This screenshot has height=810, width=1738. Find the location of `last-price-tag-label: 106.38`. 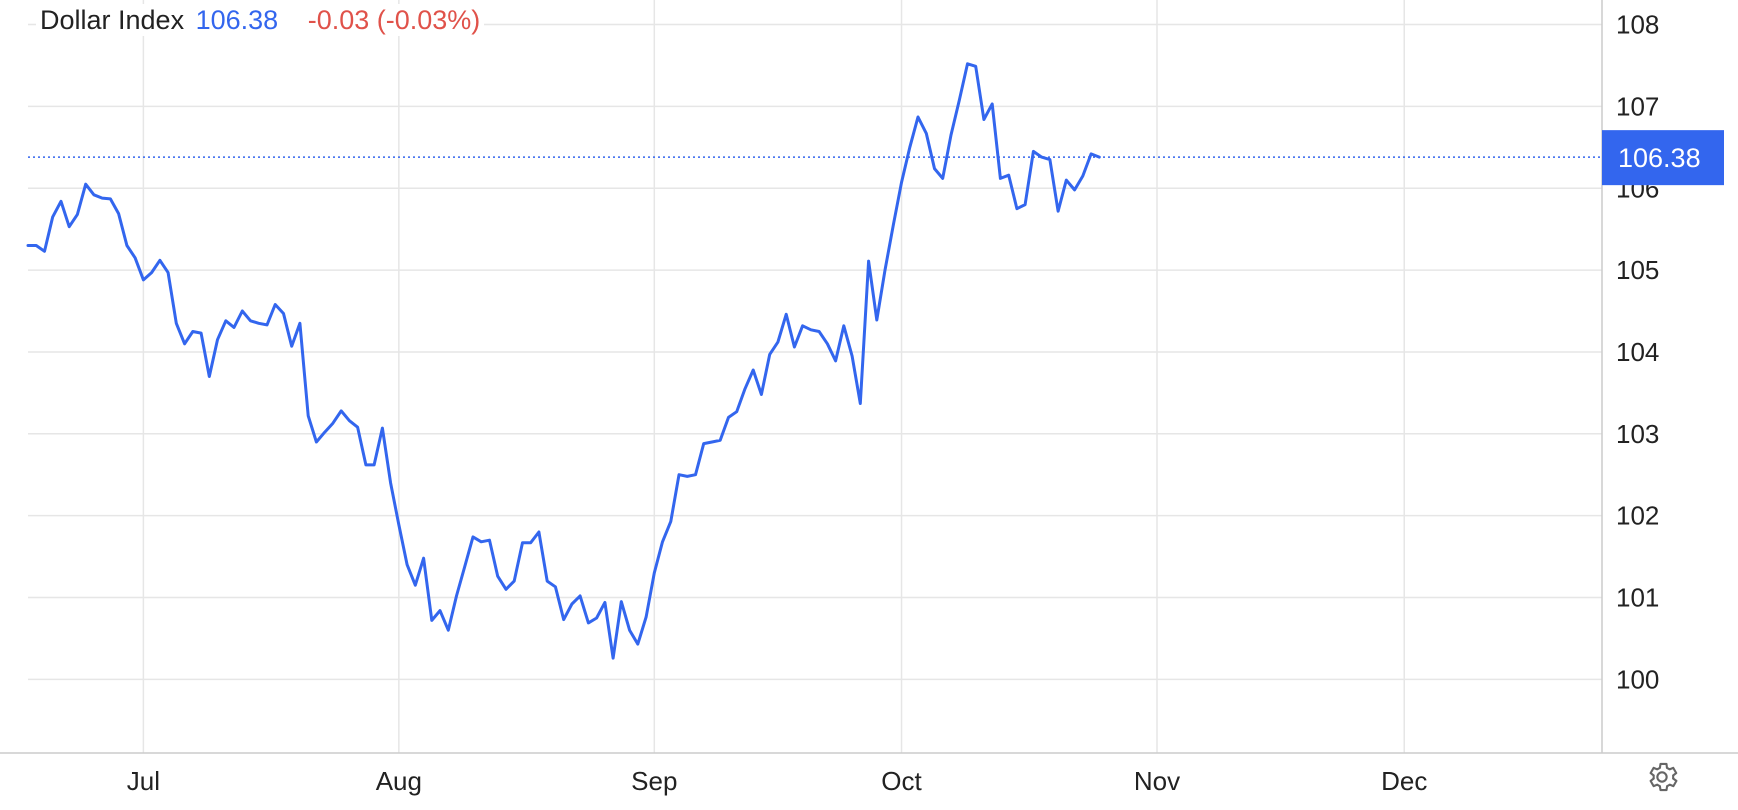

last-price-tag-label: 106.38 is located at coordinates (1659, 158).